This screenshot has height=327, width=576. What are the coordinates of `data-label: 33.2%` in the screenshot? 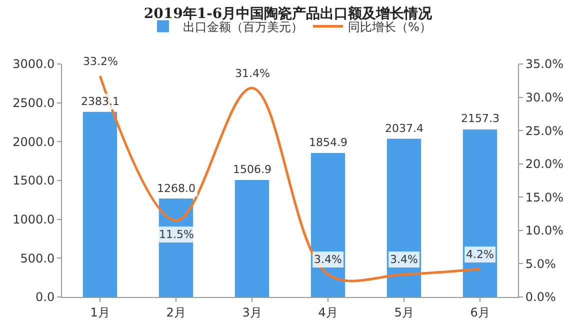 It's located at (100, 61).